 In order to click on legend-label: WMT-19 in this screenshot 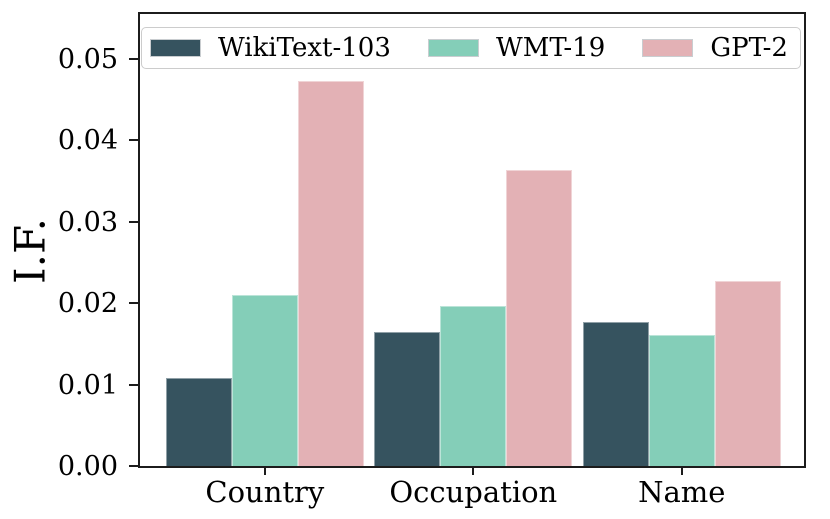, I will do `click(551, 48)`.